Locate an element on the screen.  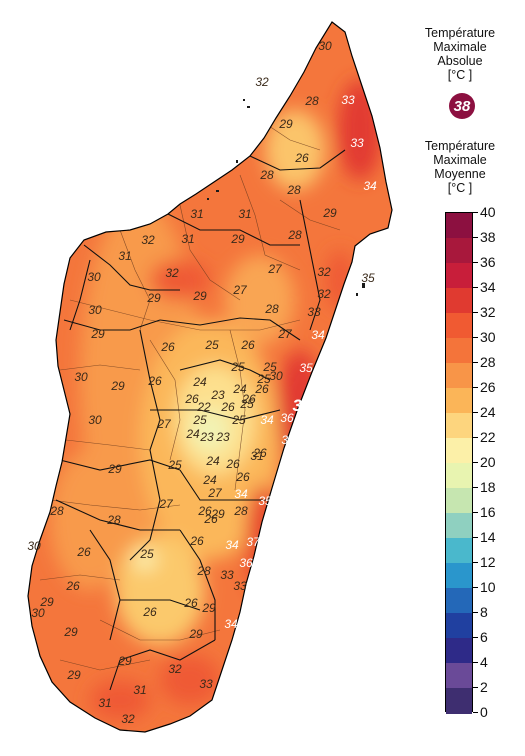
scale-tick-label: 20 is located at coordinates (488, 462).